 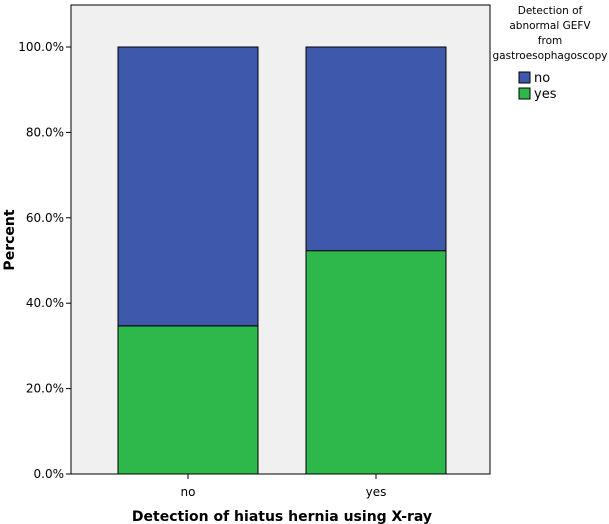 What do you see at coordinates (10, 239) in the screenshot?
I see `y-axis-title: Percent` at bounding box center [10, 239].